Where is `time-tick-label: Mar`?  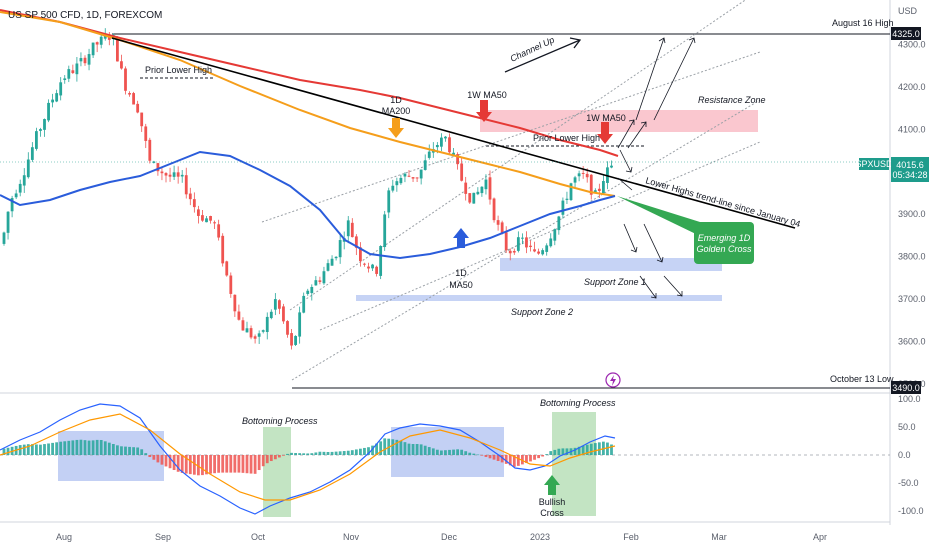
time-tick-label: Mar is located at coordinates (719, 537).